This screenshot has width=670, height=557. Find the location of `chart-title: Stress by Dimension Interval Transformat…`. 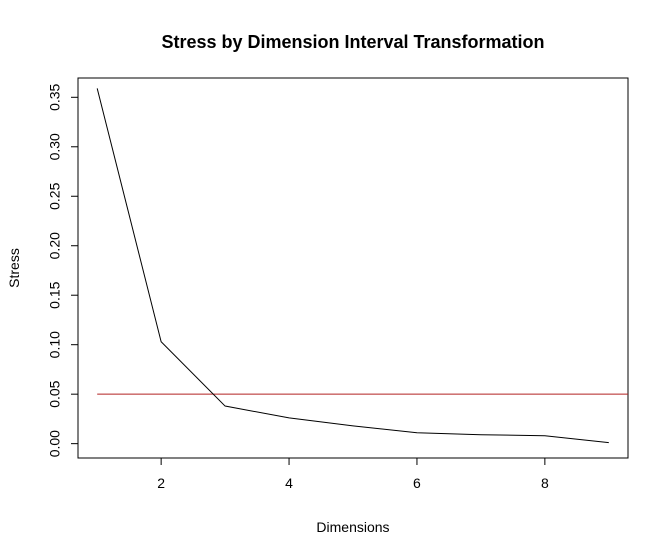

chart-title: Stress by Dimension Interval Transformat… is located at coordinates (352, 42).